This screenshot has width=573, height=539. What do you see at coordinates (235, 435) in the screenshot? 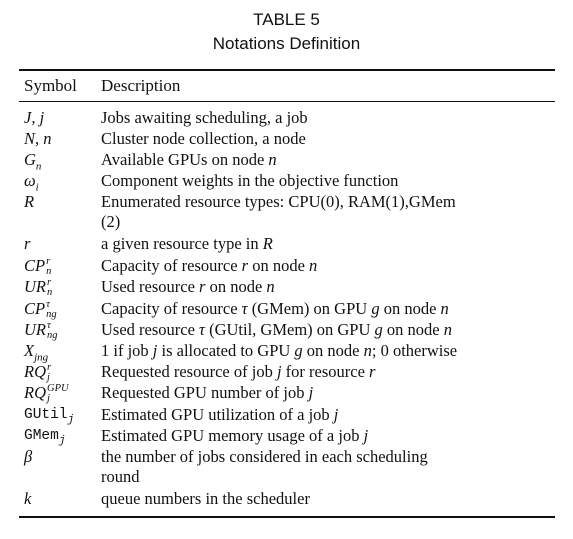
I see `description-cell: Estimated GPU memory usage of a job j` at bounding box center [235, 435].